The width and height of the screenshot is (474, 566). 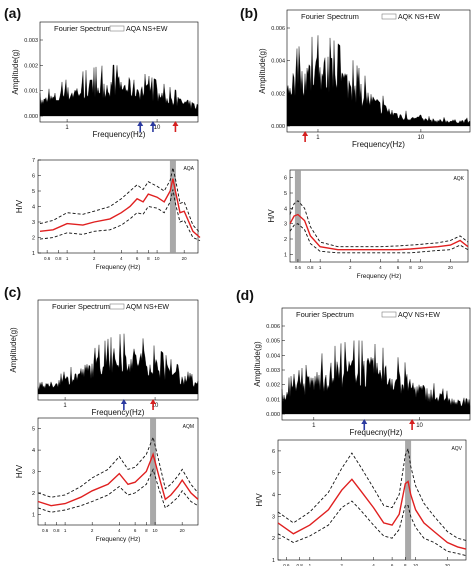 What do you see at coordinates (67, 128) in the screenshot?
I see `spectrum-x-tick-label: 1` at bounding box center [67, 128].